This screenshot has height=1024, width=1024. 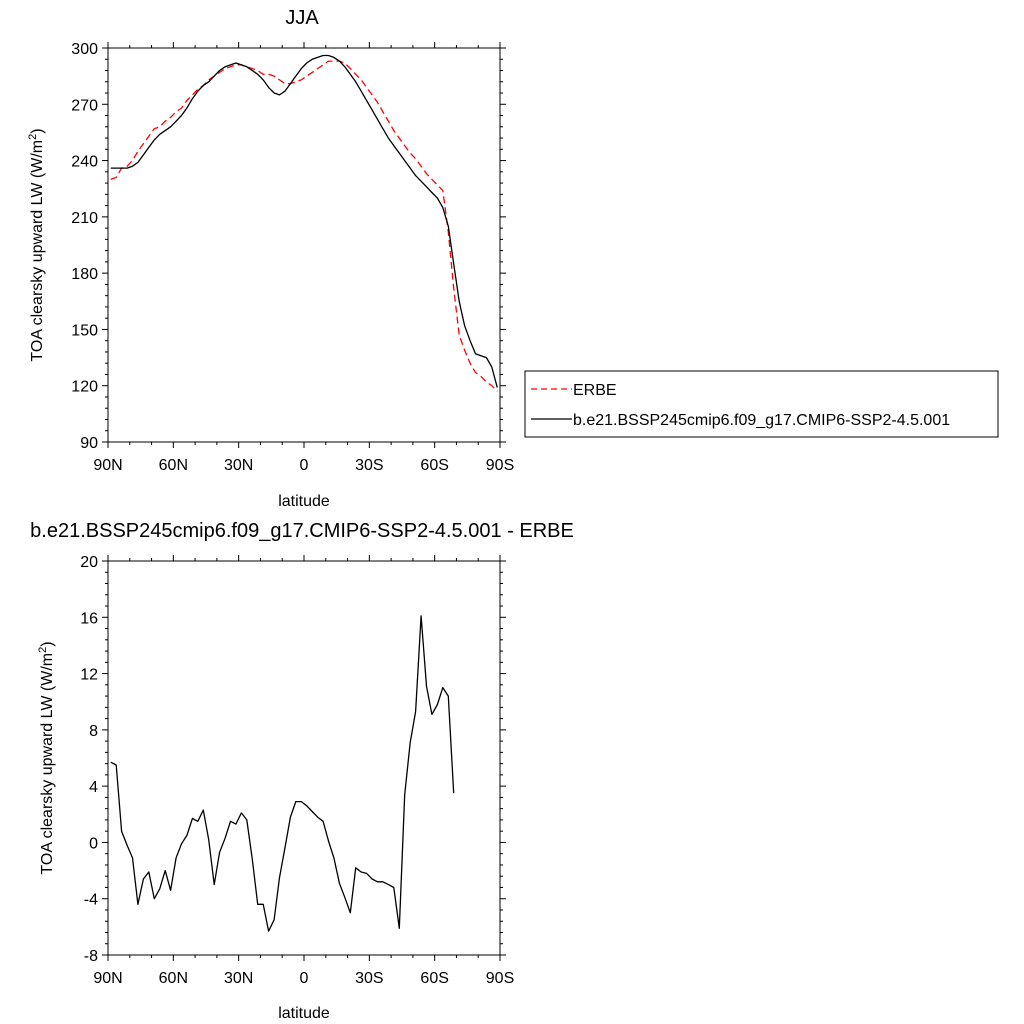 I want to click on y-tick-label: 180, so click(x=84, y=274).